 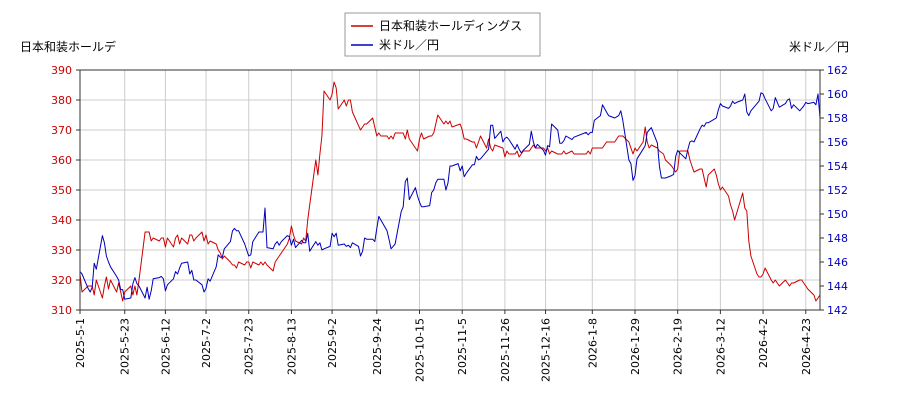 What do you see at coordinates (450, 25) in the screenshot?
I see `legend-label-stock: 日本和装ホールディングス` at bounding box center [450, 25].